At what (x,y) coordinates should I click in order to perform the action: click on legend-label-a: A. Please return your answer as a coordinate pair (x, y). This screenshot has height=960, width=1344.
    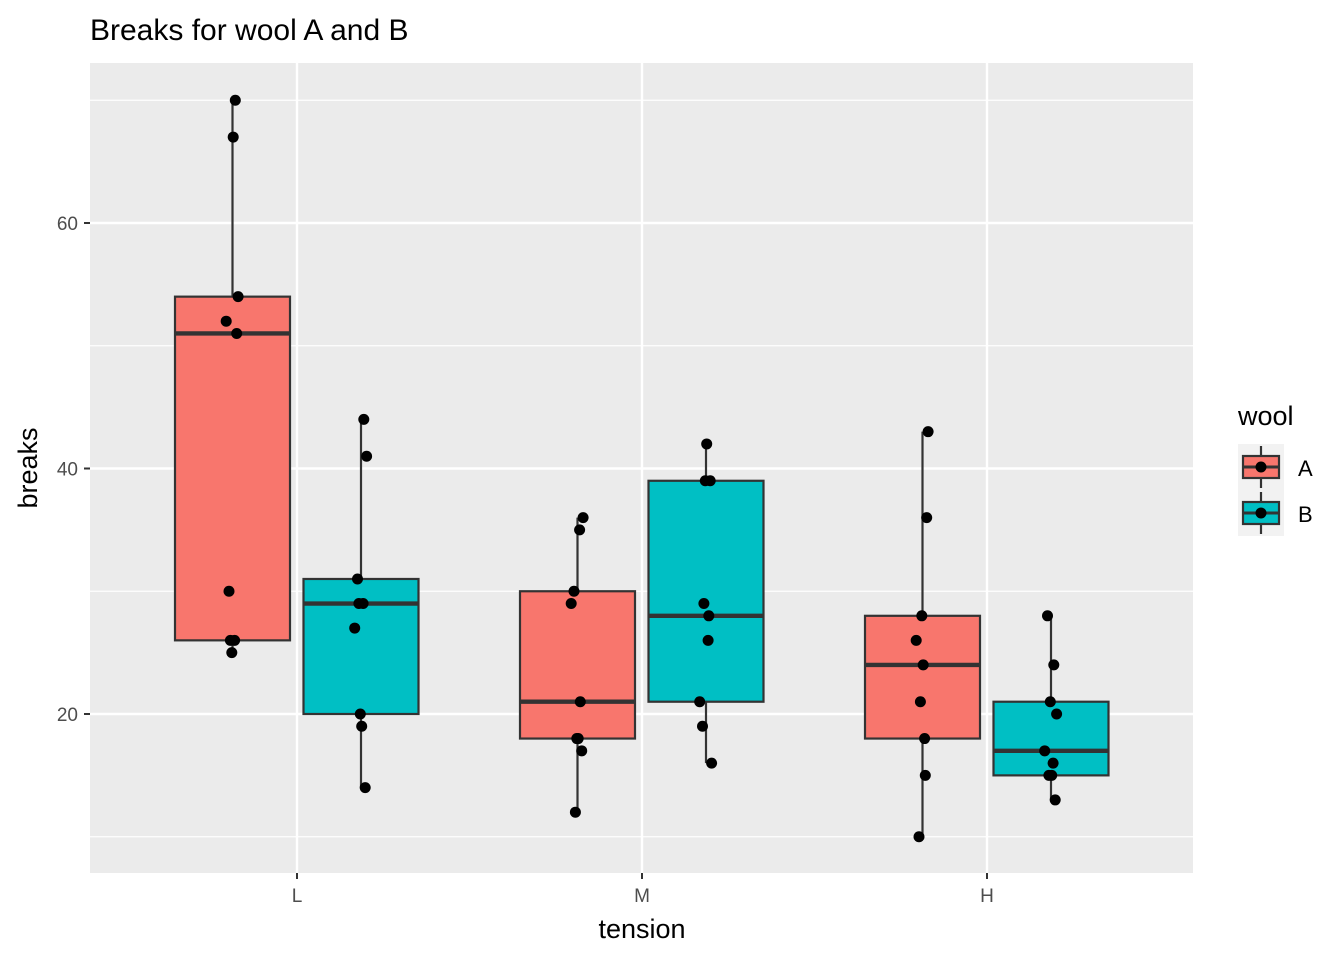
    Looking at the image, I should click on (1305, 468).